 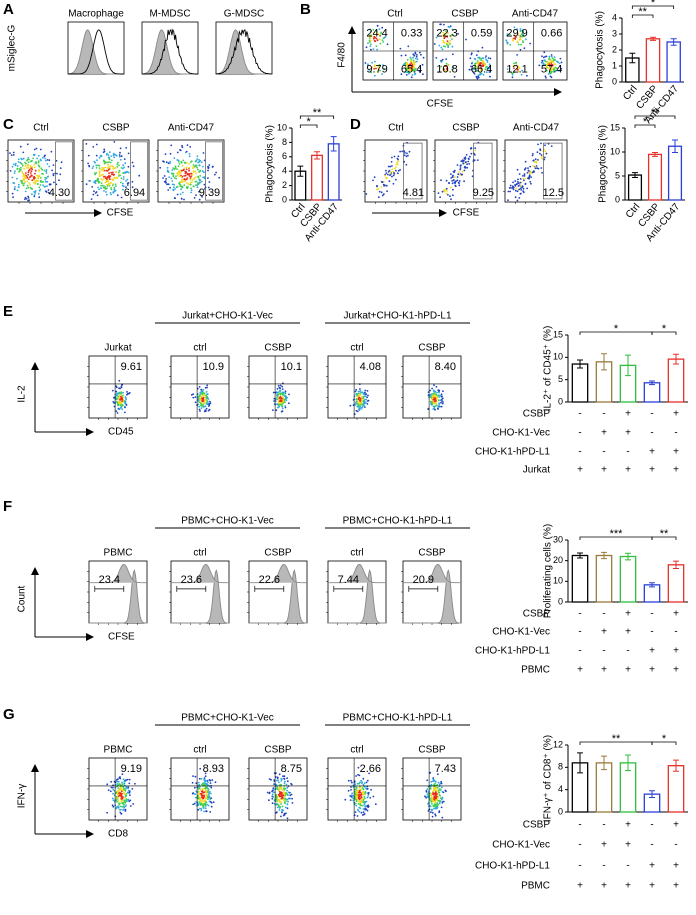 What do you see at coordinates (579, 414) in the screenshot?
I see `condition-sign: -` at bounding box center [579, 414].